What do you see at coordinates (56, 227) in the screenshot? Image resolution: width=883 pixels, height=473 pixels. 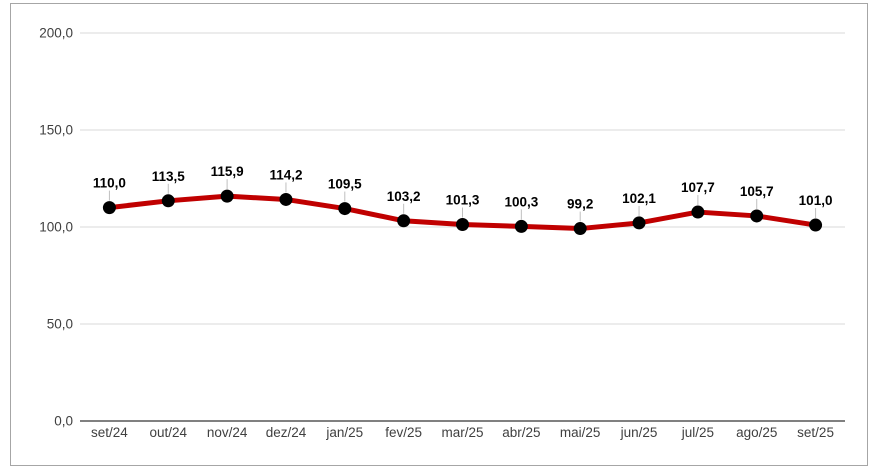 I see `y-axis-tick-label: 100,0` at bounding box center [56, 227].